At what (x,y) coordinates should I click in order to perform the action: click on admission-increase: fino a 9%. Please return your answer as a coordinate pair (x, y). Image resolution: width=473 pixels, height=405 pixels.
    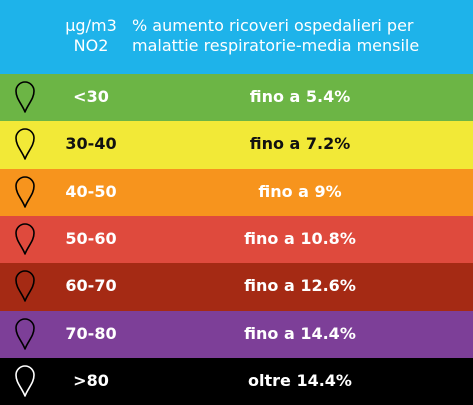
    Looking at the image, I should click on (300, 191).